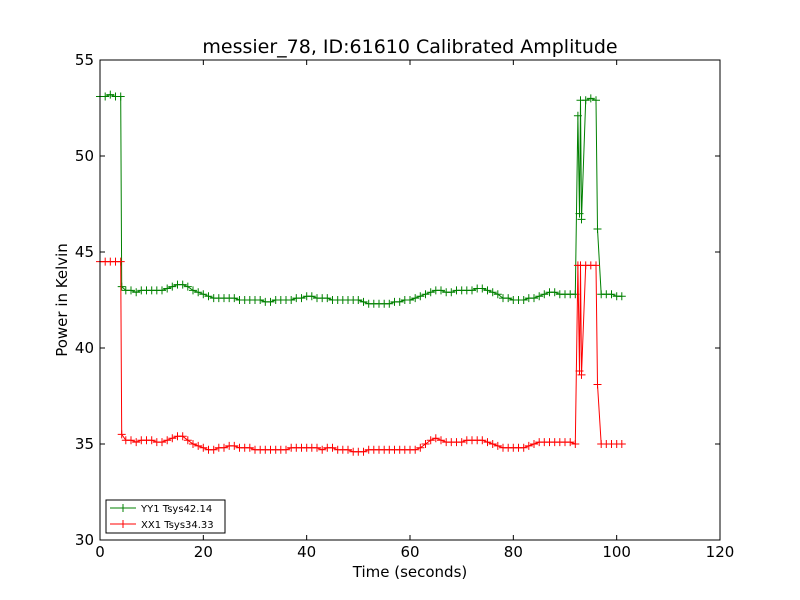  What do you see at coordinates (203, 552) in the screenshot?
I see `x-tick-label: 20` at bounding box center [203, 552].